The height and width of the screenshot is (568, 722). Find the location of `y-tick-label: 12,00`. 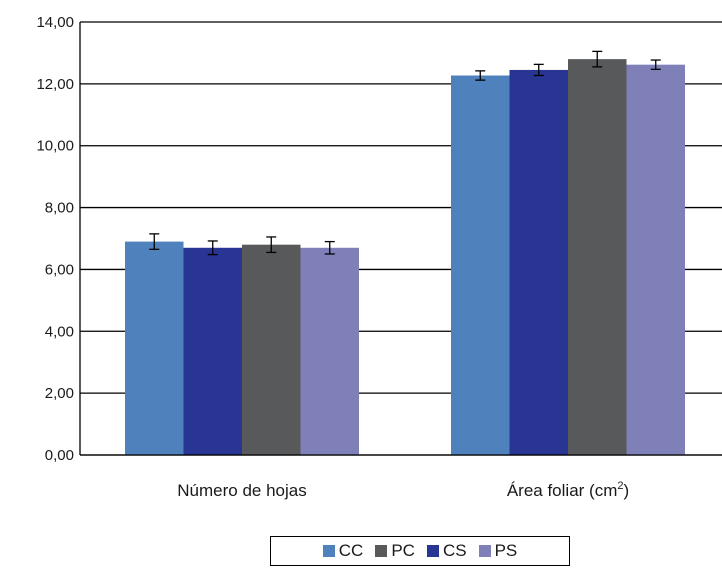

y-tick-label: 12,00 is located at coordinates (55, 84).